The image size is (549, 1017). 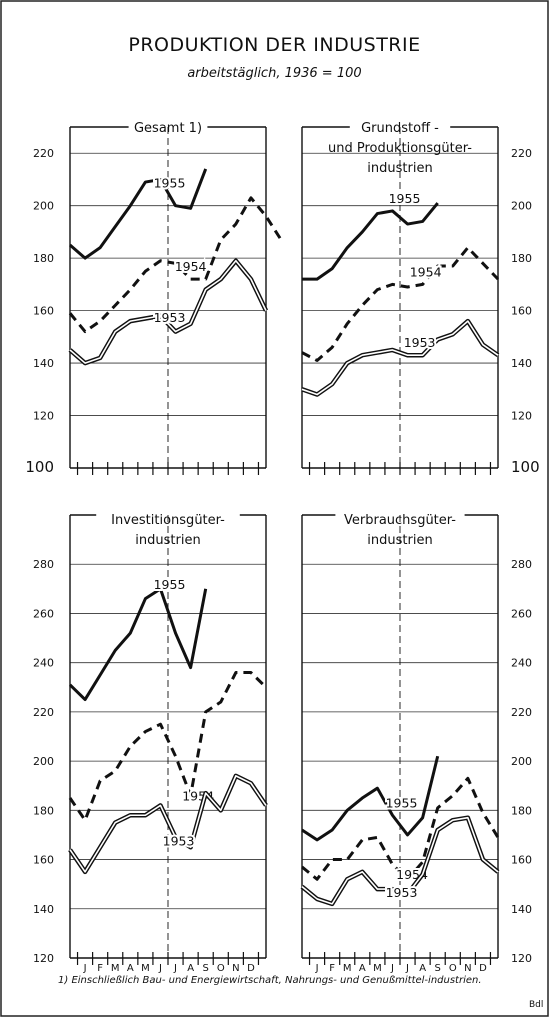 What do you see at coordinates (399, 168) in the screenshot?
I see `panel-title: industrien` at bounding box center [399, 168].